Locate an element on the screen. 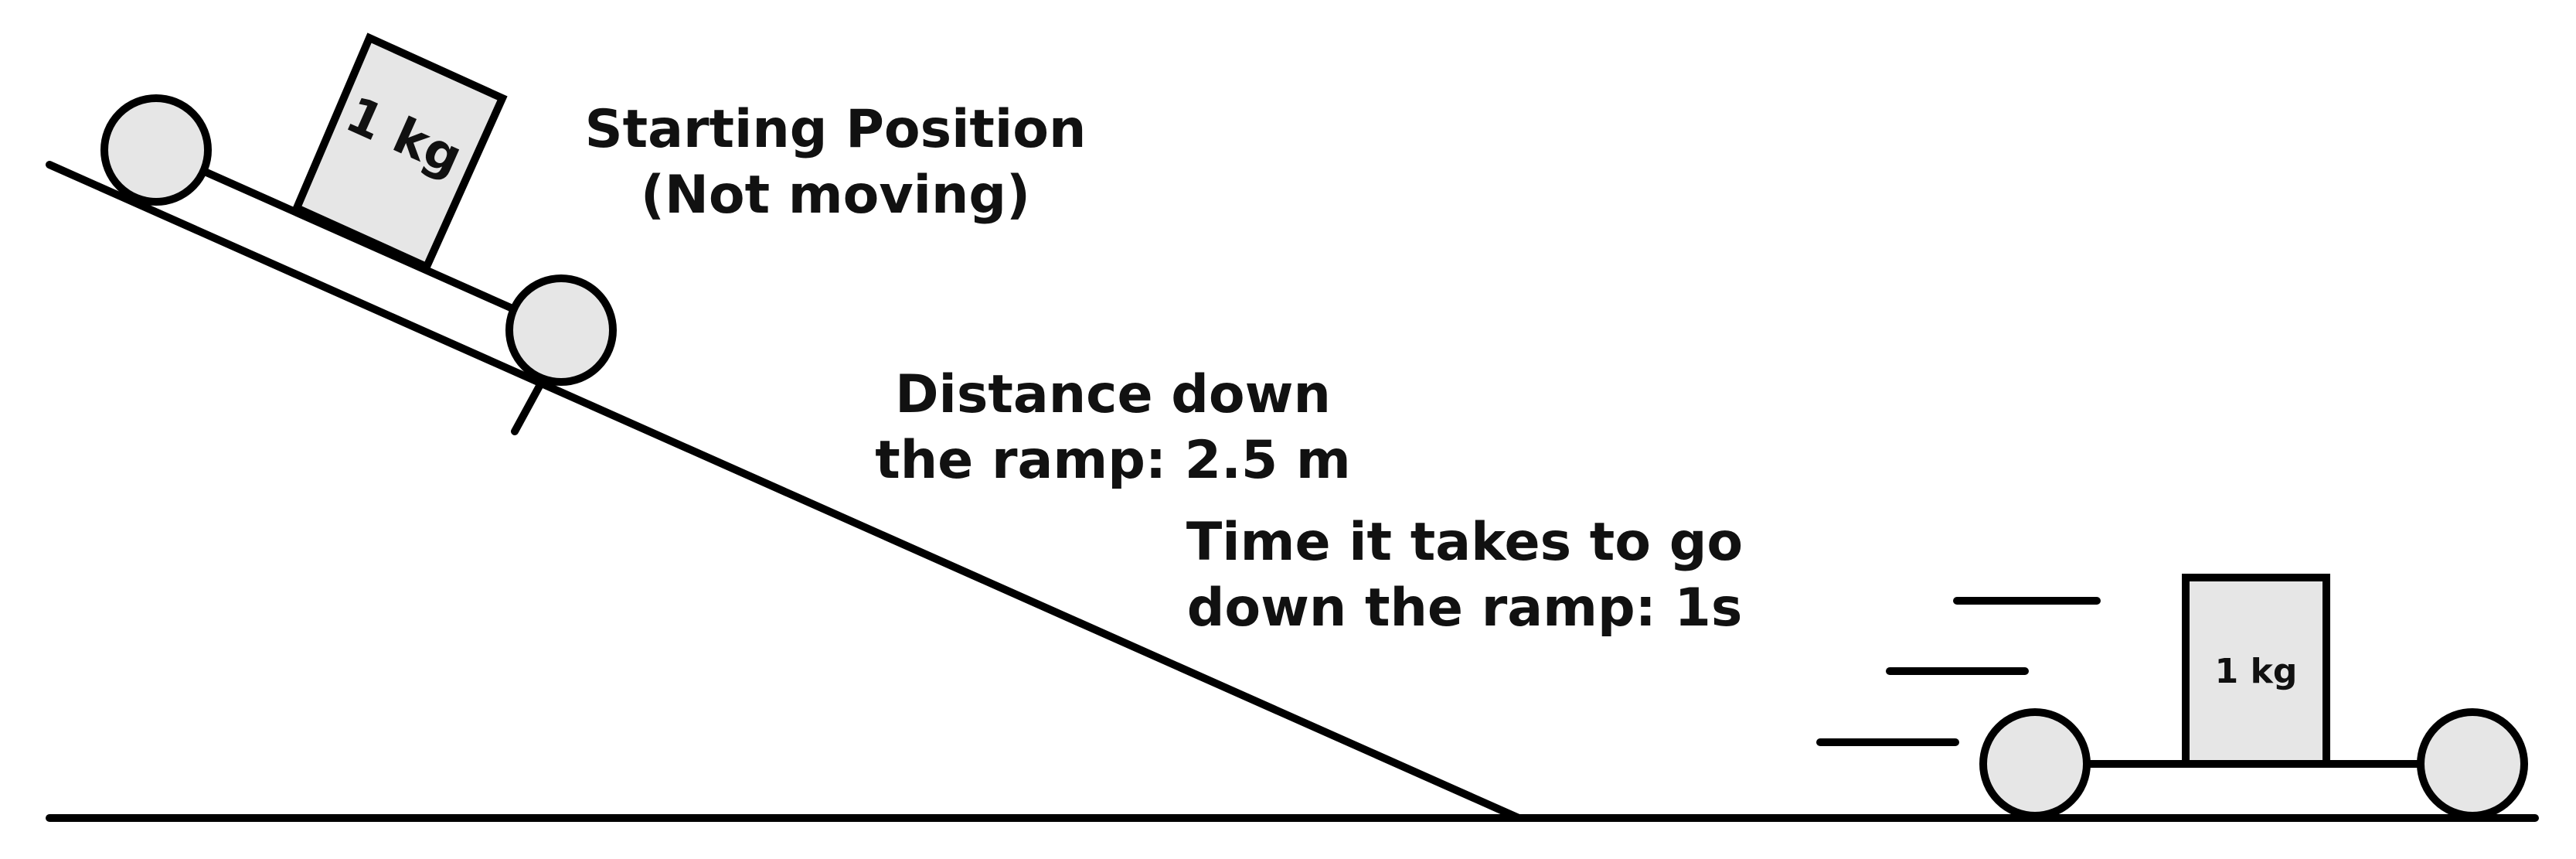  distance-label-line2: the ramp: 2.5 m is located at coordinates (1113, 461).